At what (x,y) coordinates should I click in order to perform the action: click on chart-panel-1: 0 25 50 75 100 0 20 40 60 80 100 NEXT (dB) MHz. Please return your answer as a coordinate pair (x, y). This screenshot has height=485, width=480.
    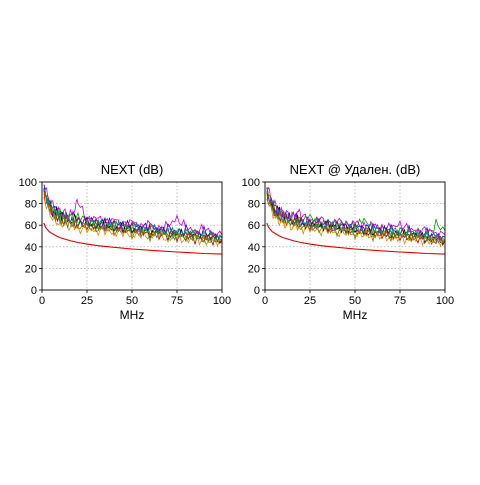
    Looking at the image, I should click on (125, 242).